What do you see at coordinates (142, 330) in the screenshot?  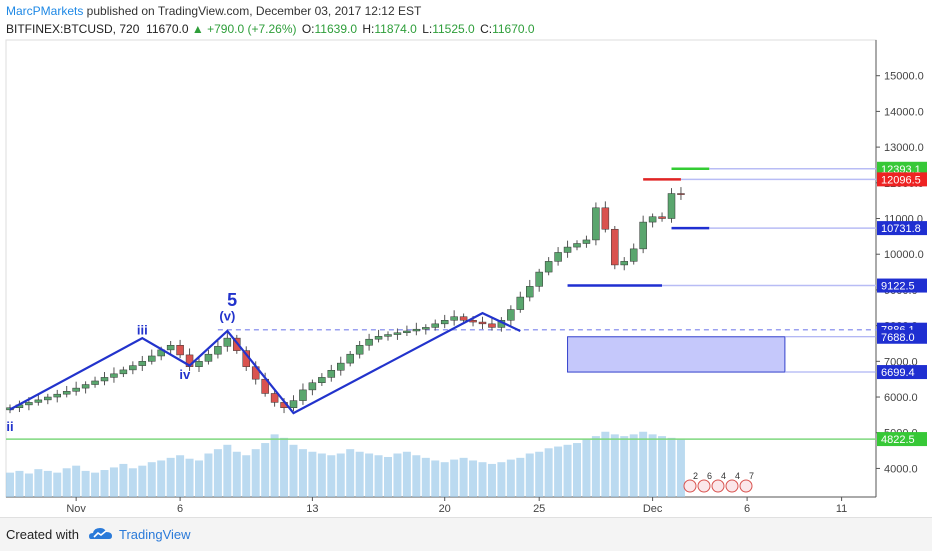 I see `wave-label: iii` at bounding box center [142, 330].